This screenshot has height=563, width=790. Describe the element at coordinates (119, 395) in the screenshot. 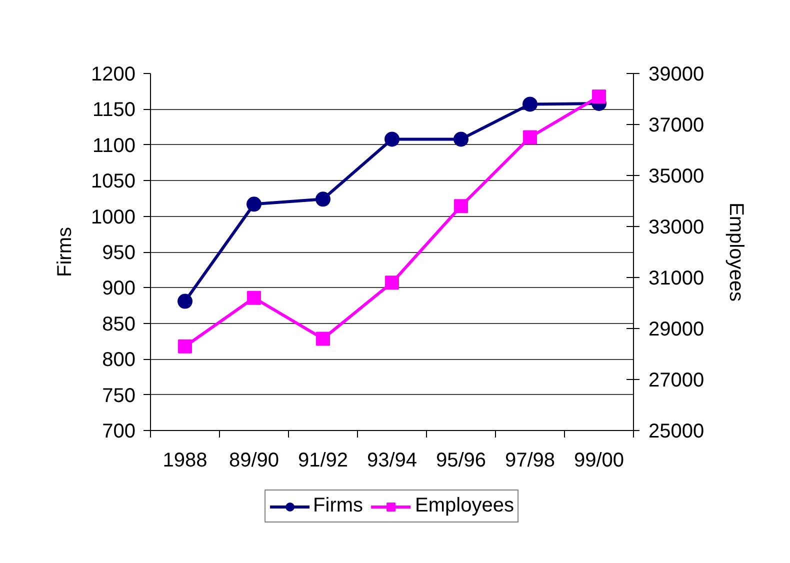

I see `y-tick-label: 750` at that location.